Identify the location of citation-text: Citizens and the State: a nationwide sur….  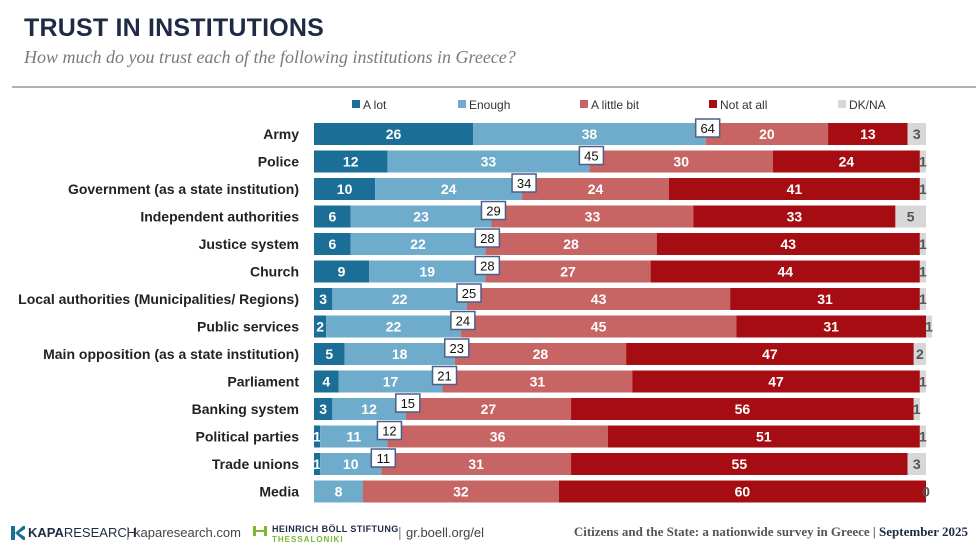
(721, 531).